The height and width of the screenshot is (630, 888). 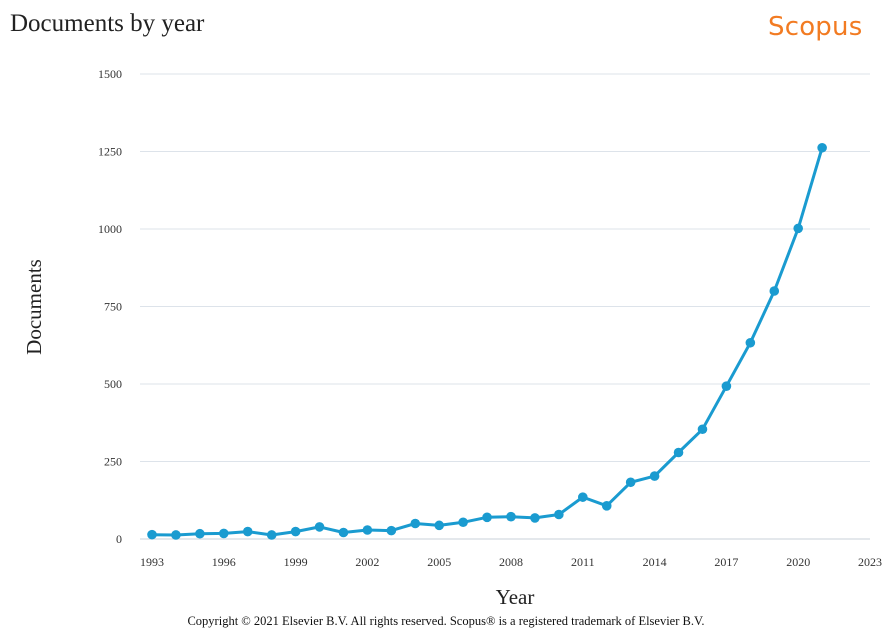 I want to click on x-tick-label: 2023, so click(x=870, y=562).